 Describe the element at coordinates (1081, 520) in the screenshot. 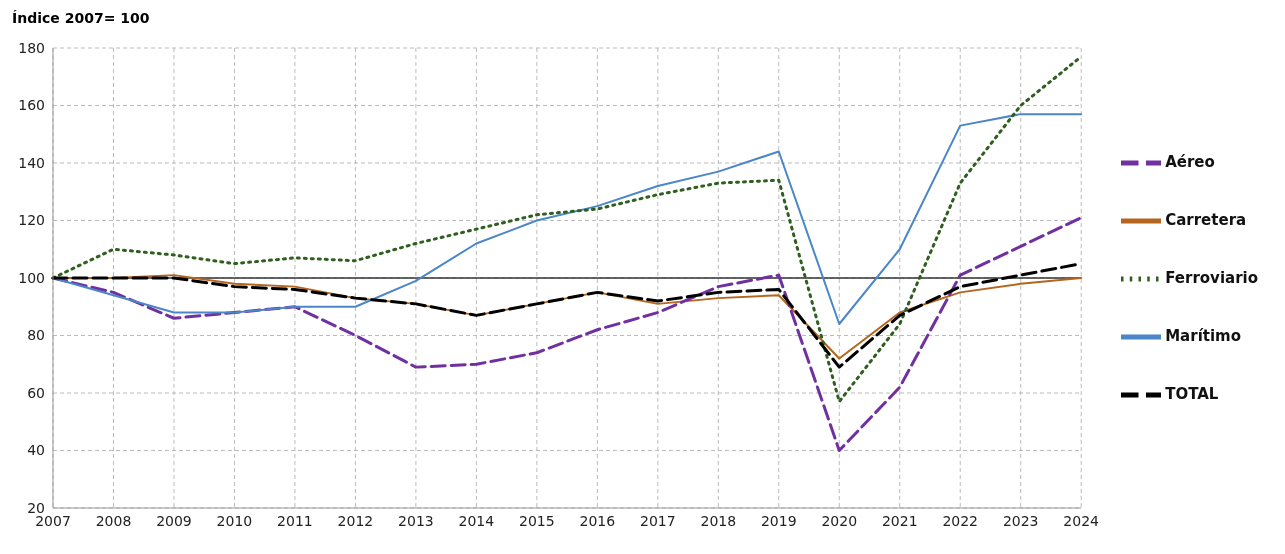

I see `x-tick-label: 2024` at that location.